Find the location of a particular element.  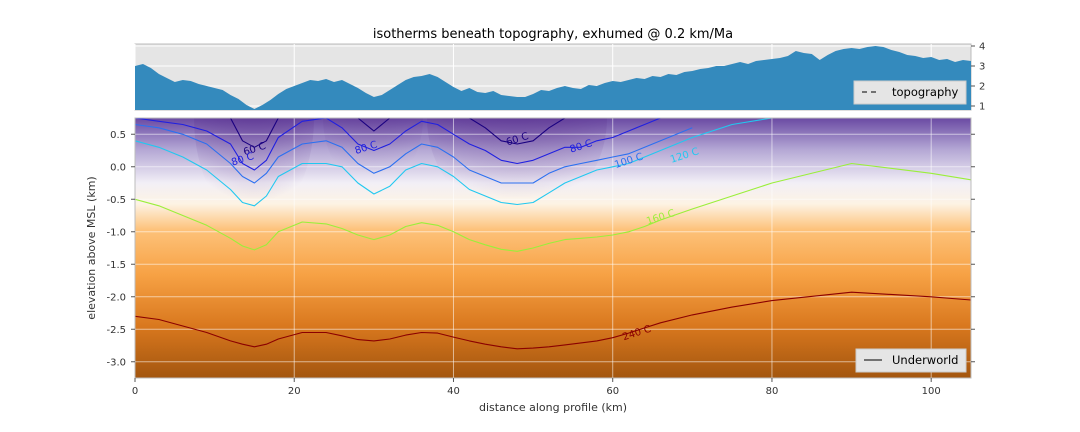

cold-anomalies is located at coordinates (400, 170).